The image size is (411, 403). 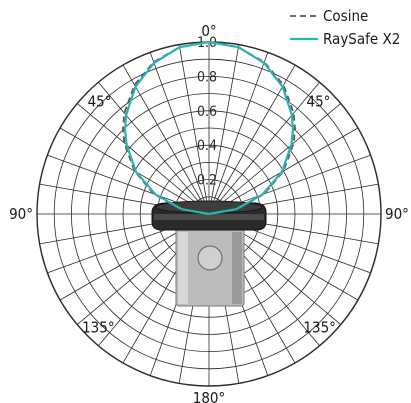 I want to click on detector-illustration, so click(x=209, y=253).